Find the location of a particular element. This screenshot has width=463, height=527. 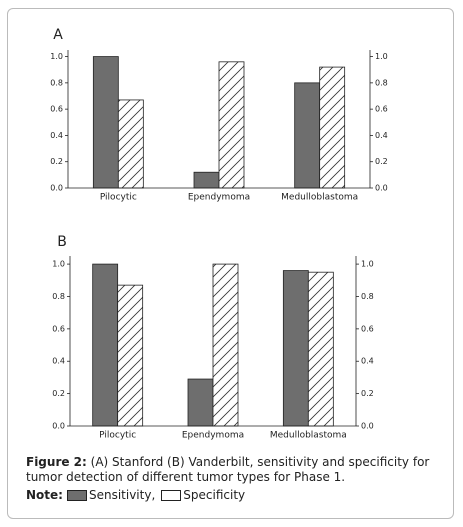

panel-label: B is located at coordinates (62, 242).